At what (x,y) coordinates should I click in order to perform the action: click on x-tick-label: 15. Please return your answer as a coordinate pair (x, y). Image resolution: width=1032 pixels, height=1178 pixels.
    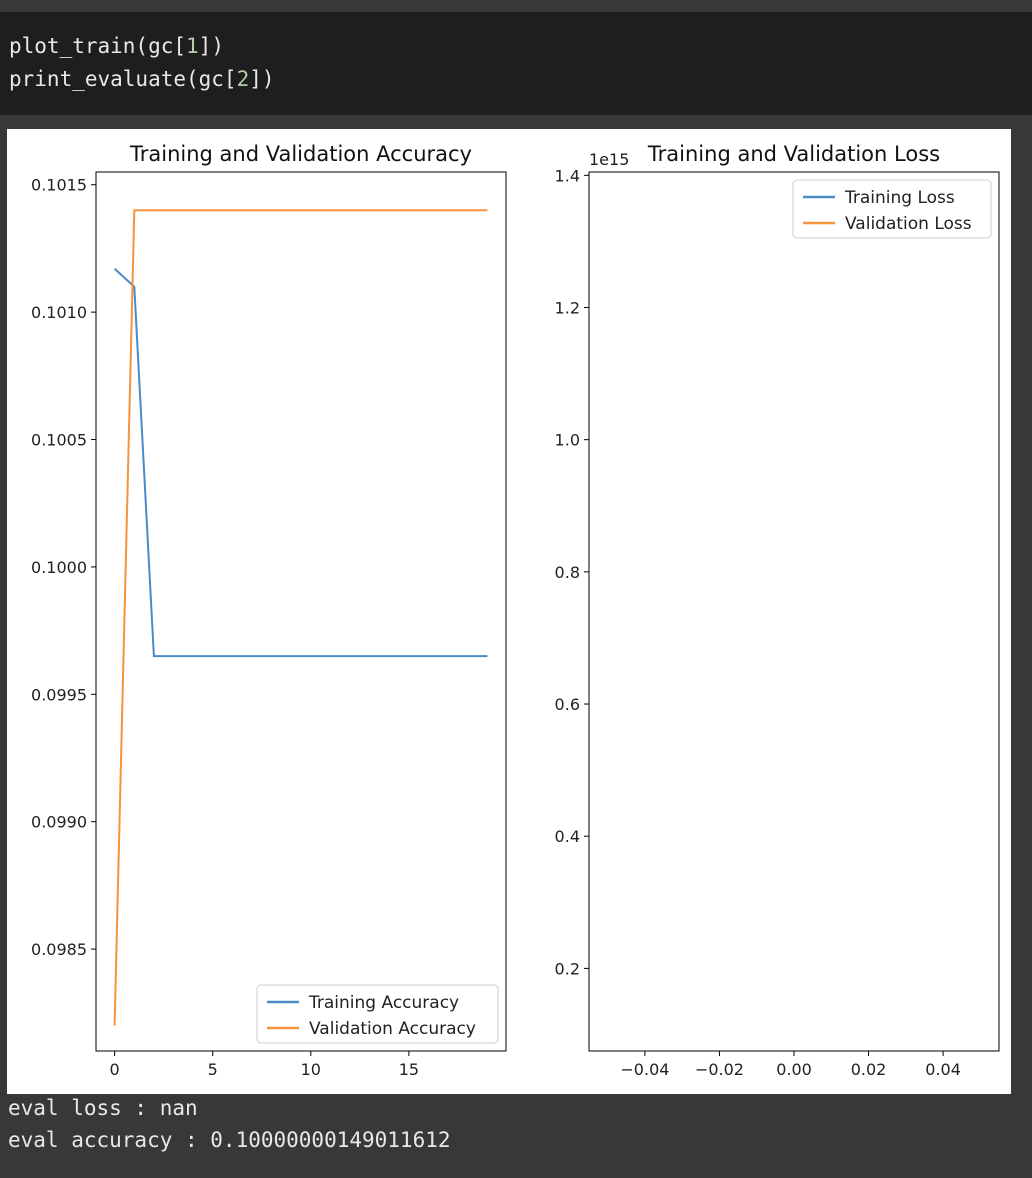
    Looking at the image, I should click on (409, 1069).